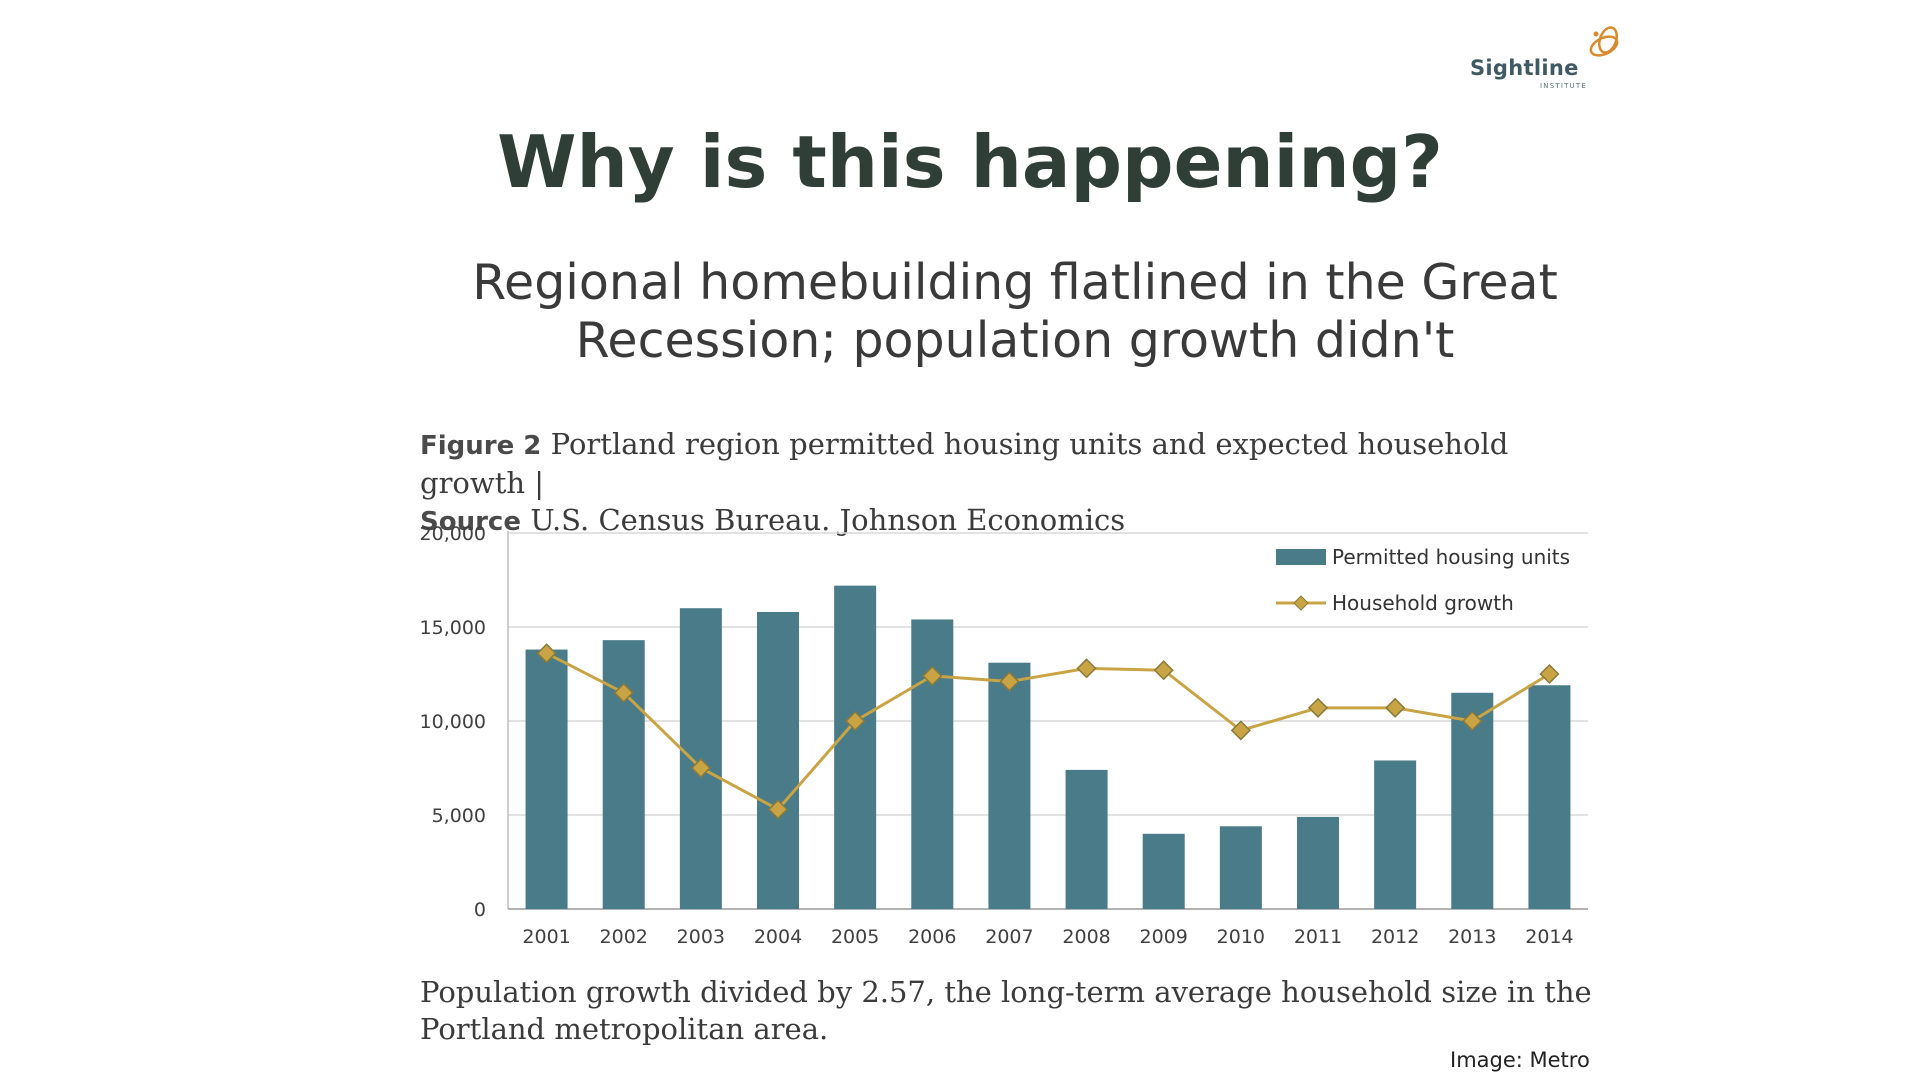  Describe the element at coordinates (1301, 557) in the screenshot. I see `legend-swatch-permitted` at that location.